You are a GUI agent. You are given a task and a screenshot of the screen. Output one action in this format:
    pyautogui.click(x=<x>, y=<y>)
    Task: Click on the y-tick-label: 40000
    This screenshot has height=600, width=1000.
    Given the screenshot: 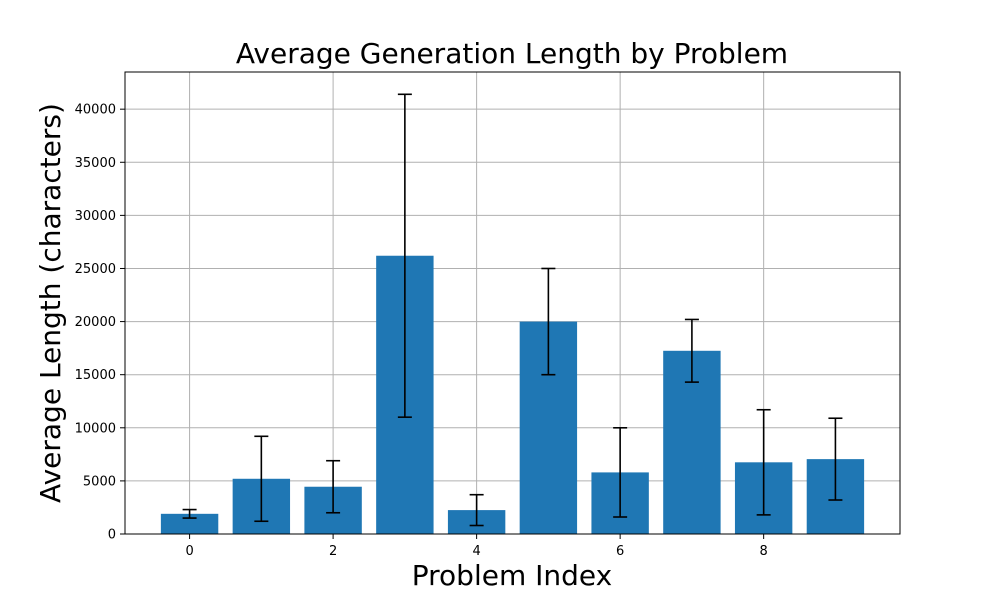 What is the action you would take?
    pyautogui.click(x=95, y=110)
    